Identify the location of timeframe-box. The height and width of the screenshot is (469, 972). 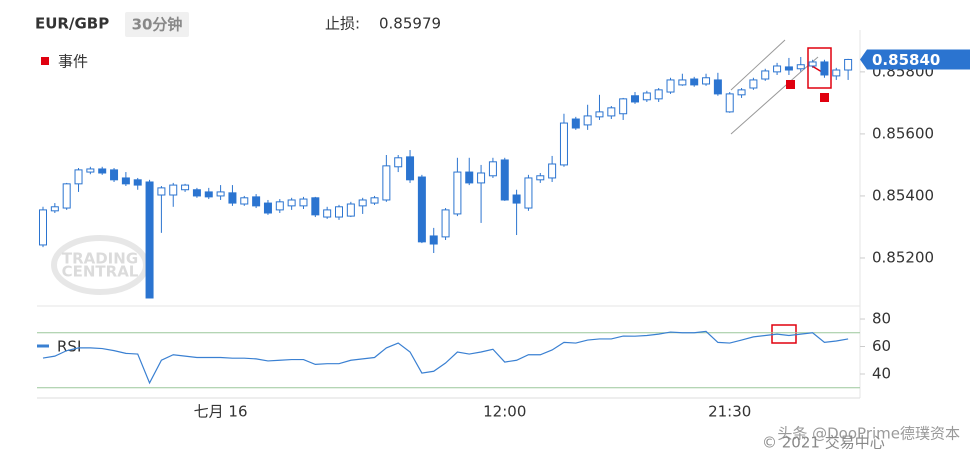
(157, 24).